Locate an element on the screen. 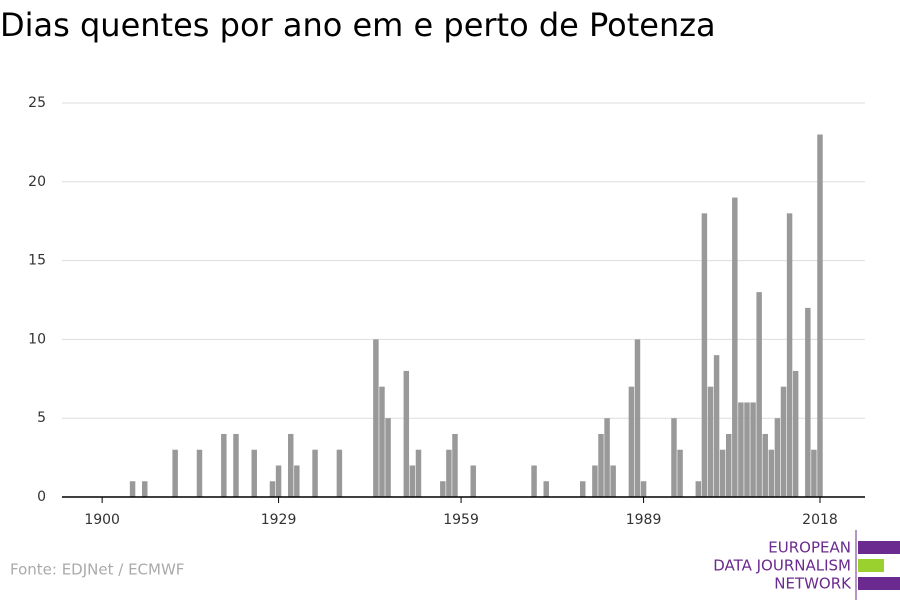  source: Fonte: EDJNet / ECMWF is located at coordinates (97, 570).